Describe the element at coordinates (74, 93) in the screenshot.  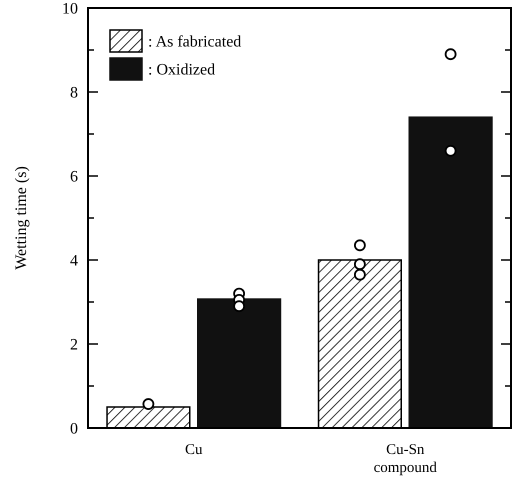
I see `y-tick-label: 8` at that location.